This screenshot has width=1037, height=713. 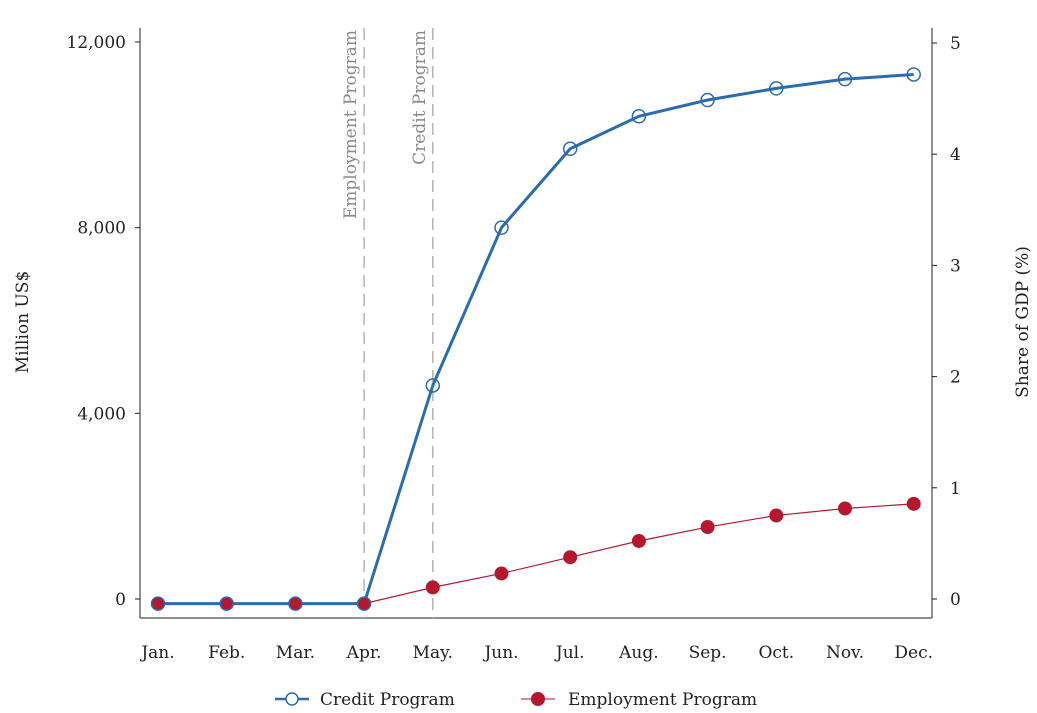 I want to click on legend-item-credit: Credit Program, so click(x=365, y=700).